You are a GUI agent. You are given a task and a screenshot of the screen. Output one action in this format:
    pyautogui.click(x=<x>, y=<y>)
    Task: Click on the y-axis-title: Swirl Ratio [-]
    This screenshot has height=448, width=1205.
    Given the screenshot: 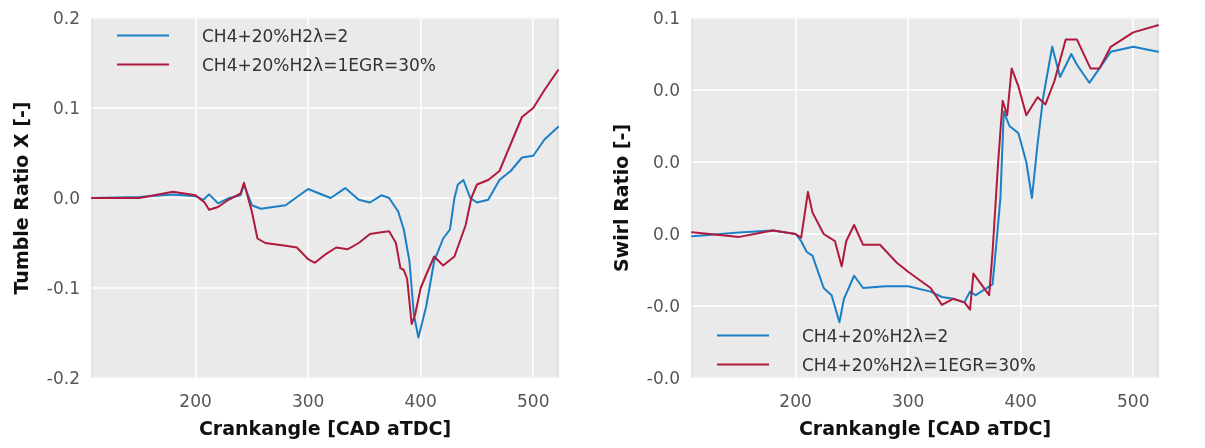 What is the action you would take?
    pyautogui.click(x=620, y=198)
    